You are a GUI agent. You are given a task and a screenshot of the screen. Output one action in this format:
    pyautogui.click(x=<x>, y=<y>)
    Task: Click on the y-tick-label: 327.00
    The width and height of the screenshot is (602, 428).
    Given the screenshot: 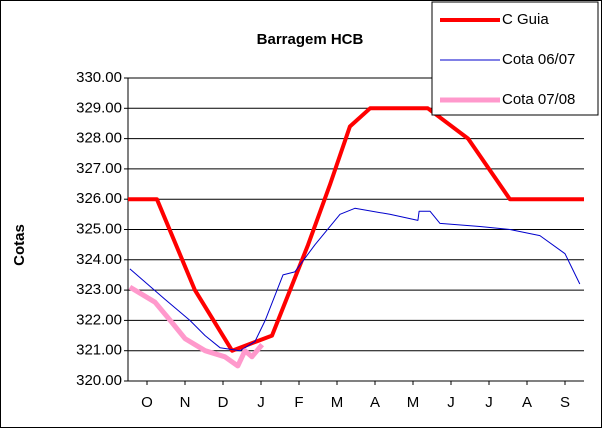 What is the action you would take?
    pyautogui.click(x=99, y=168)
    